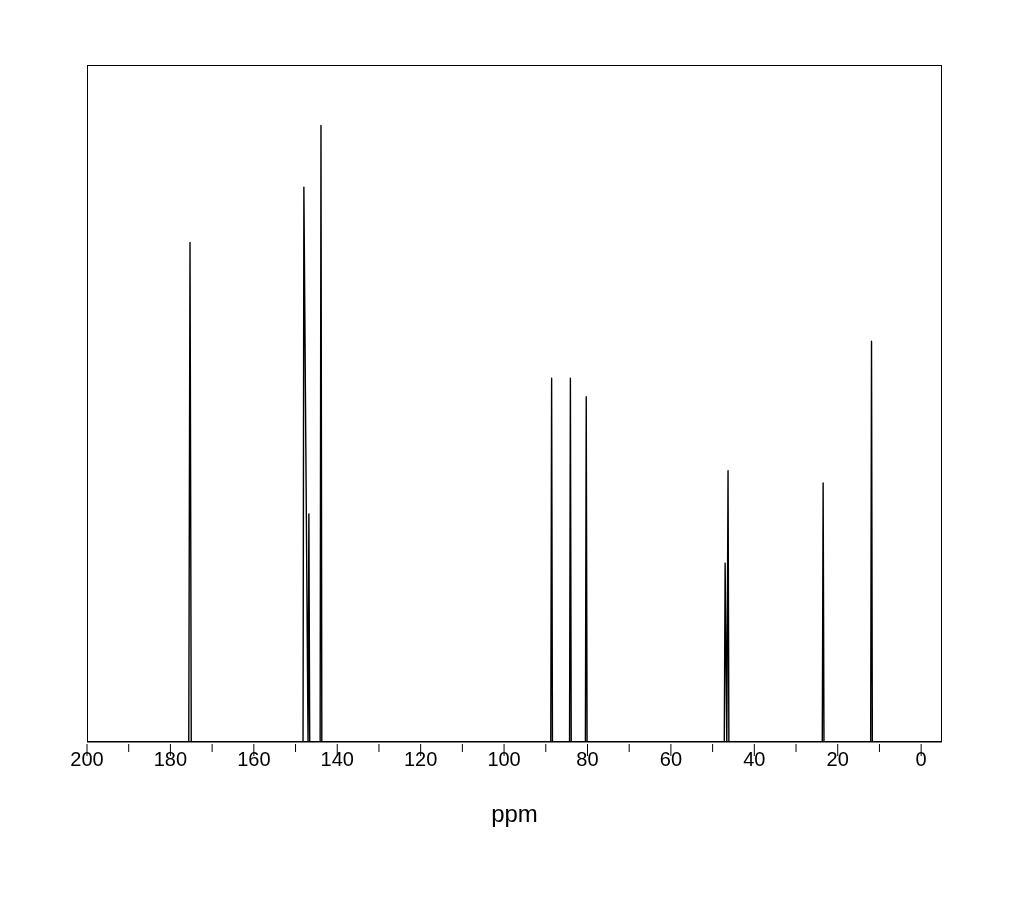  What do you see at coordinates (921, 759) in the screenshot?
I see `x-tick-label: 0` at bounding box center [921, 759].